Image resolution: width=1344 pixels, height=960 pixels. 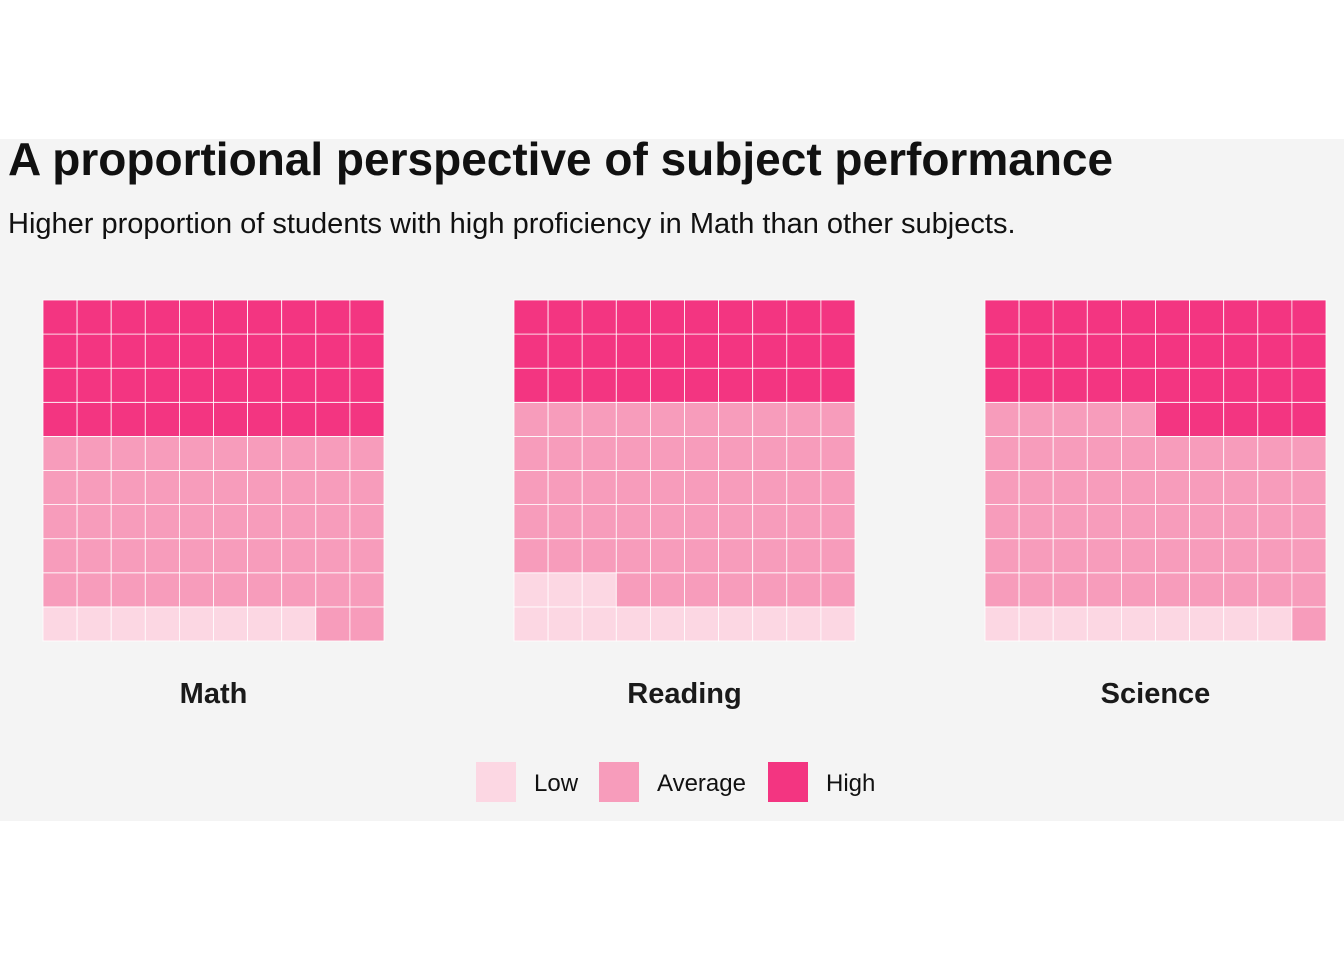 What do you see at coordinates (675, 782) in the screenshot?
I see `legend: Low Average High` at bounding box center [675, 782].